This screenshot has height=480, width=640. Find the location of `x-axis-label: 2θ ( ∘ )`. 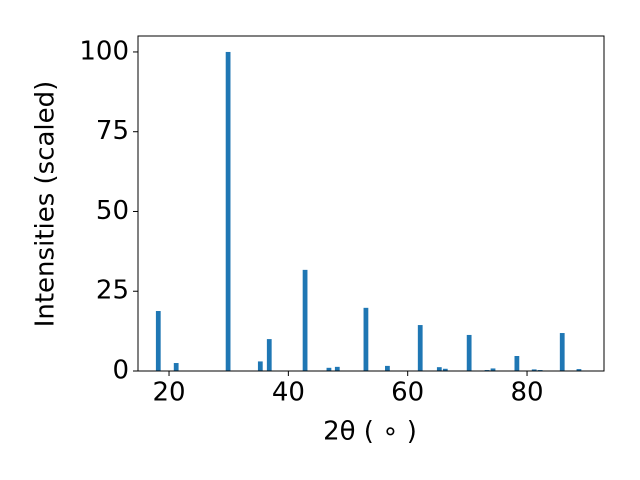

x-axis-label: 2θ ( ∘ ) is located at coordinates (370, 432).